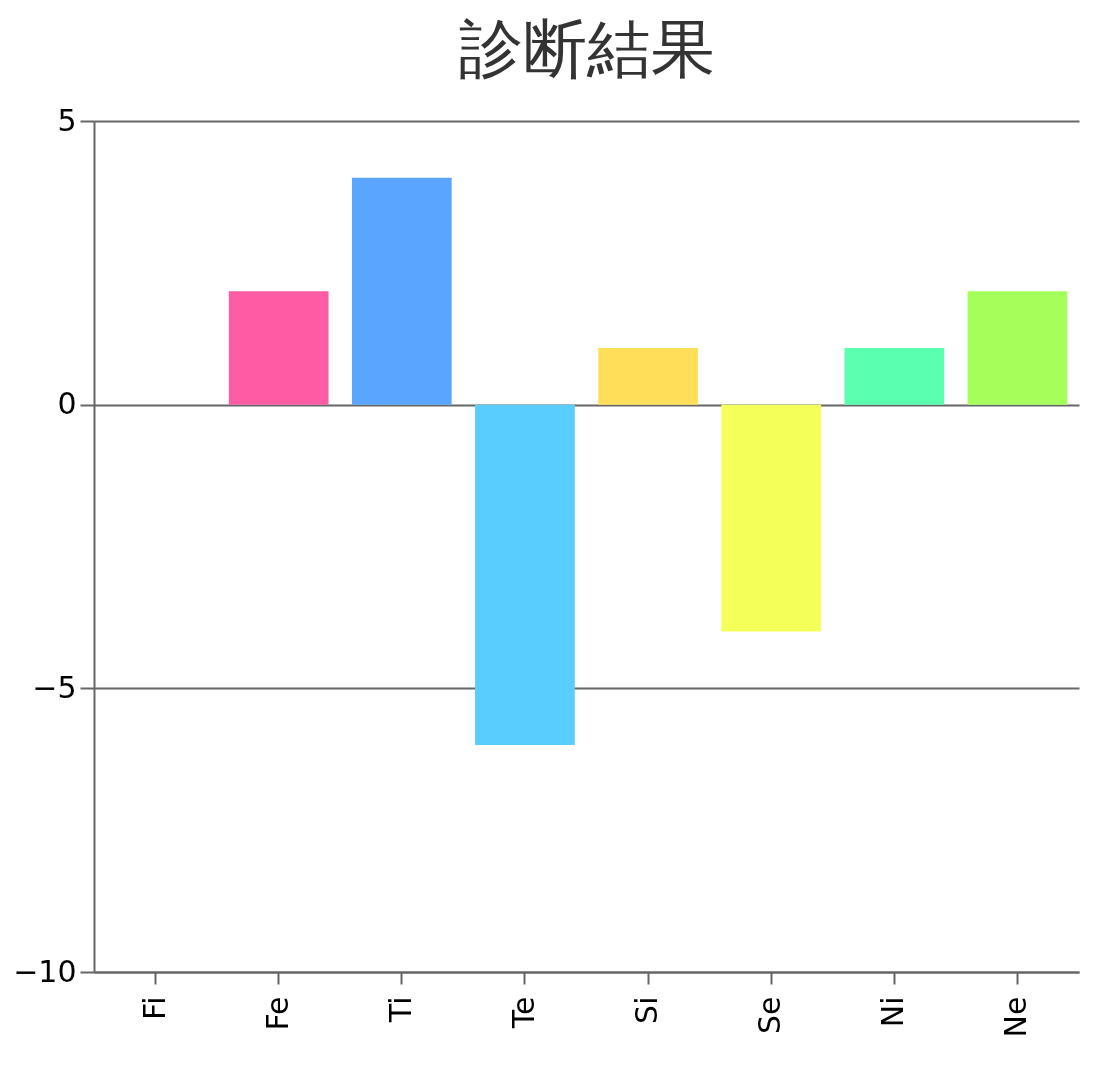  What do you see at coordinates (586, 49) in the screenshot?
I see `chart-title: 診断結果` at bounding box center [586, 49].